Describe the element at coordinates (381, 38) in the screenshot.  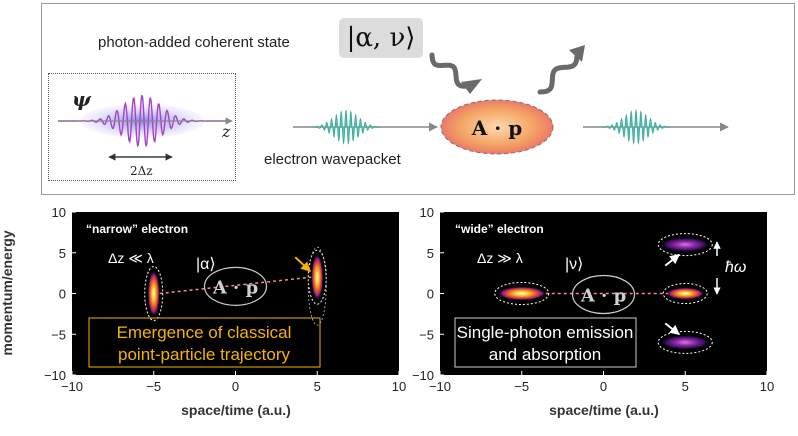
I see `state-label-box: |α, ν⟩` at that location.